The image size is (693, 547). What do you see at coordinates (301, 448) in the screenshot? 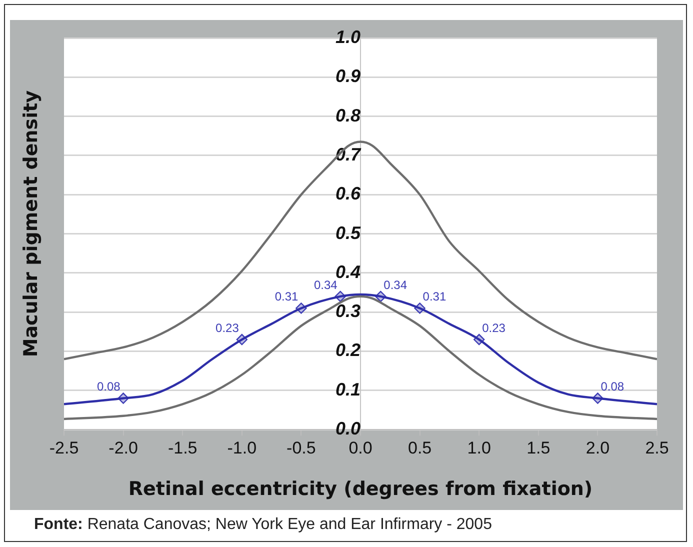
I see `x-tick-label: -0.5` at bounding box center [301, 448].